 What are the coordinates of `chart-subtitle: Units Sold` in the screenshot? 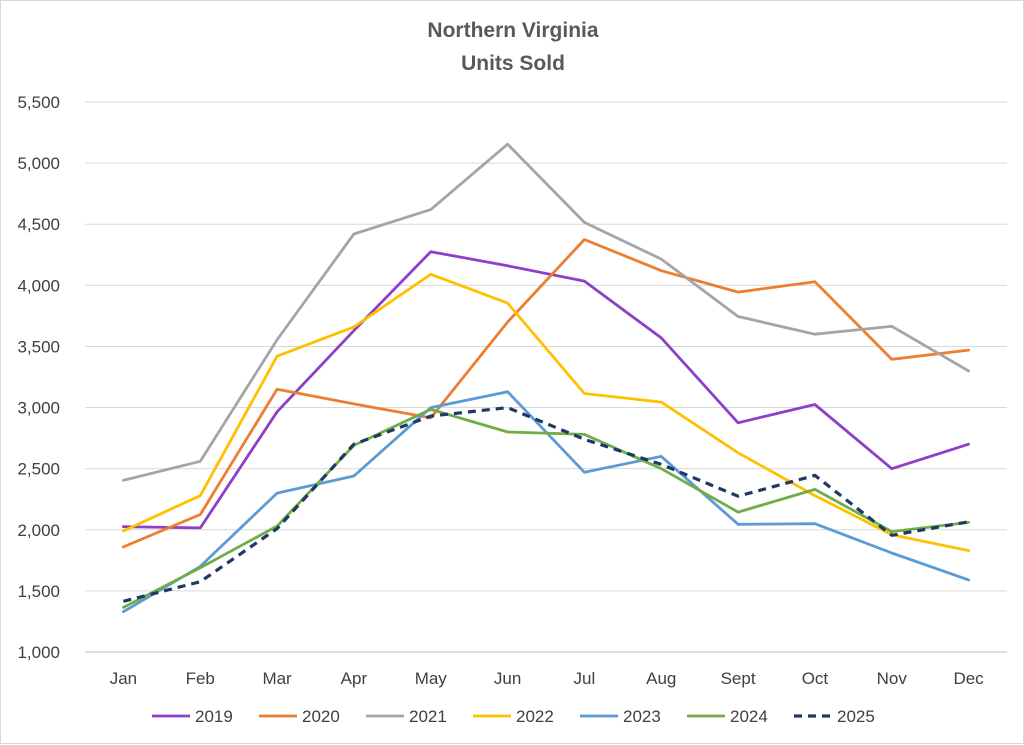 It's located at (513, 63).